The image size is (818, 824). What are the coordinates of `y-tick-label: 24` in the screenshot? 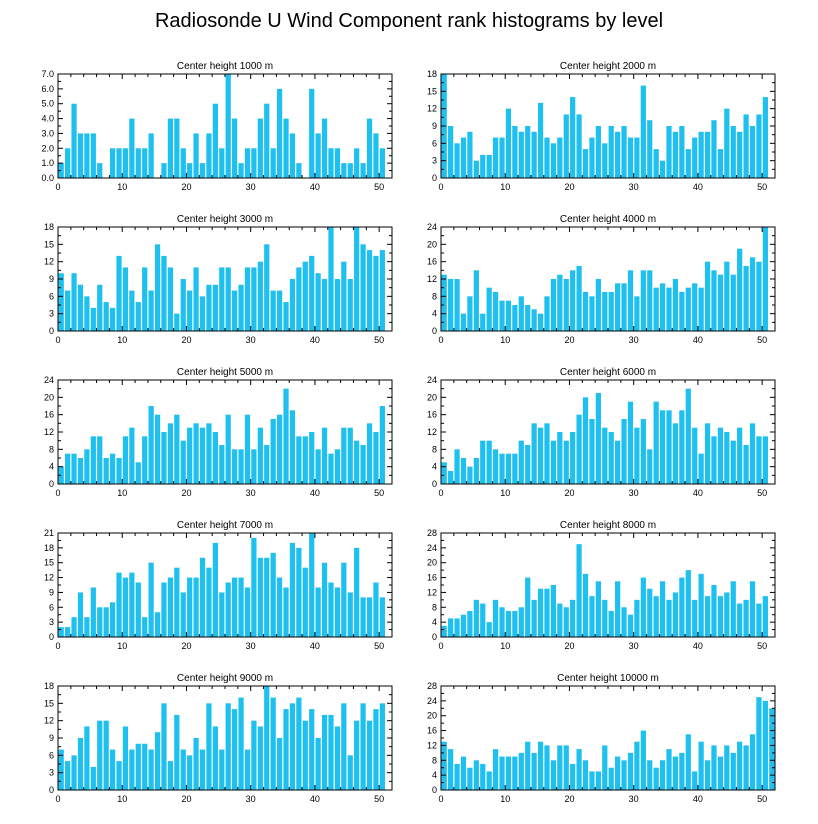 It's located at (432, 227).